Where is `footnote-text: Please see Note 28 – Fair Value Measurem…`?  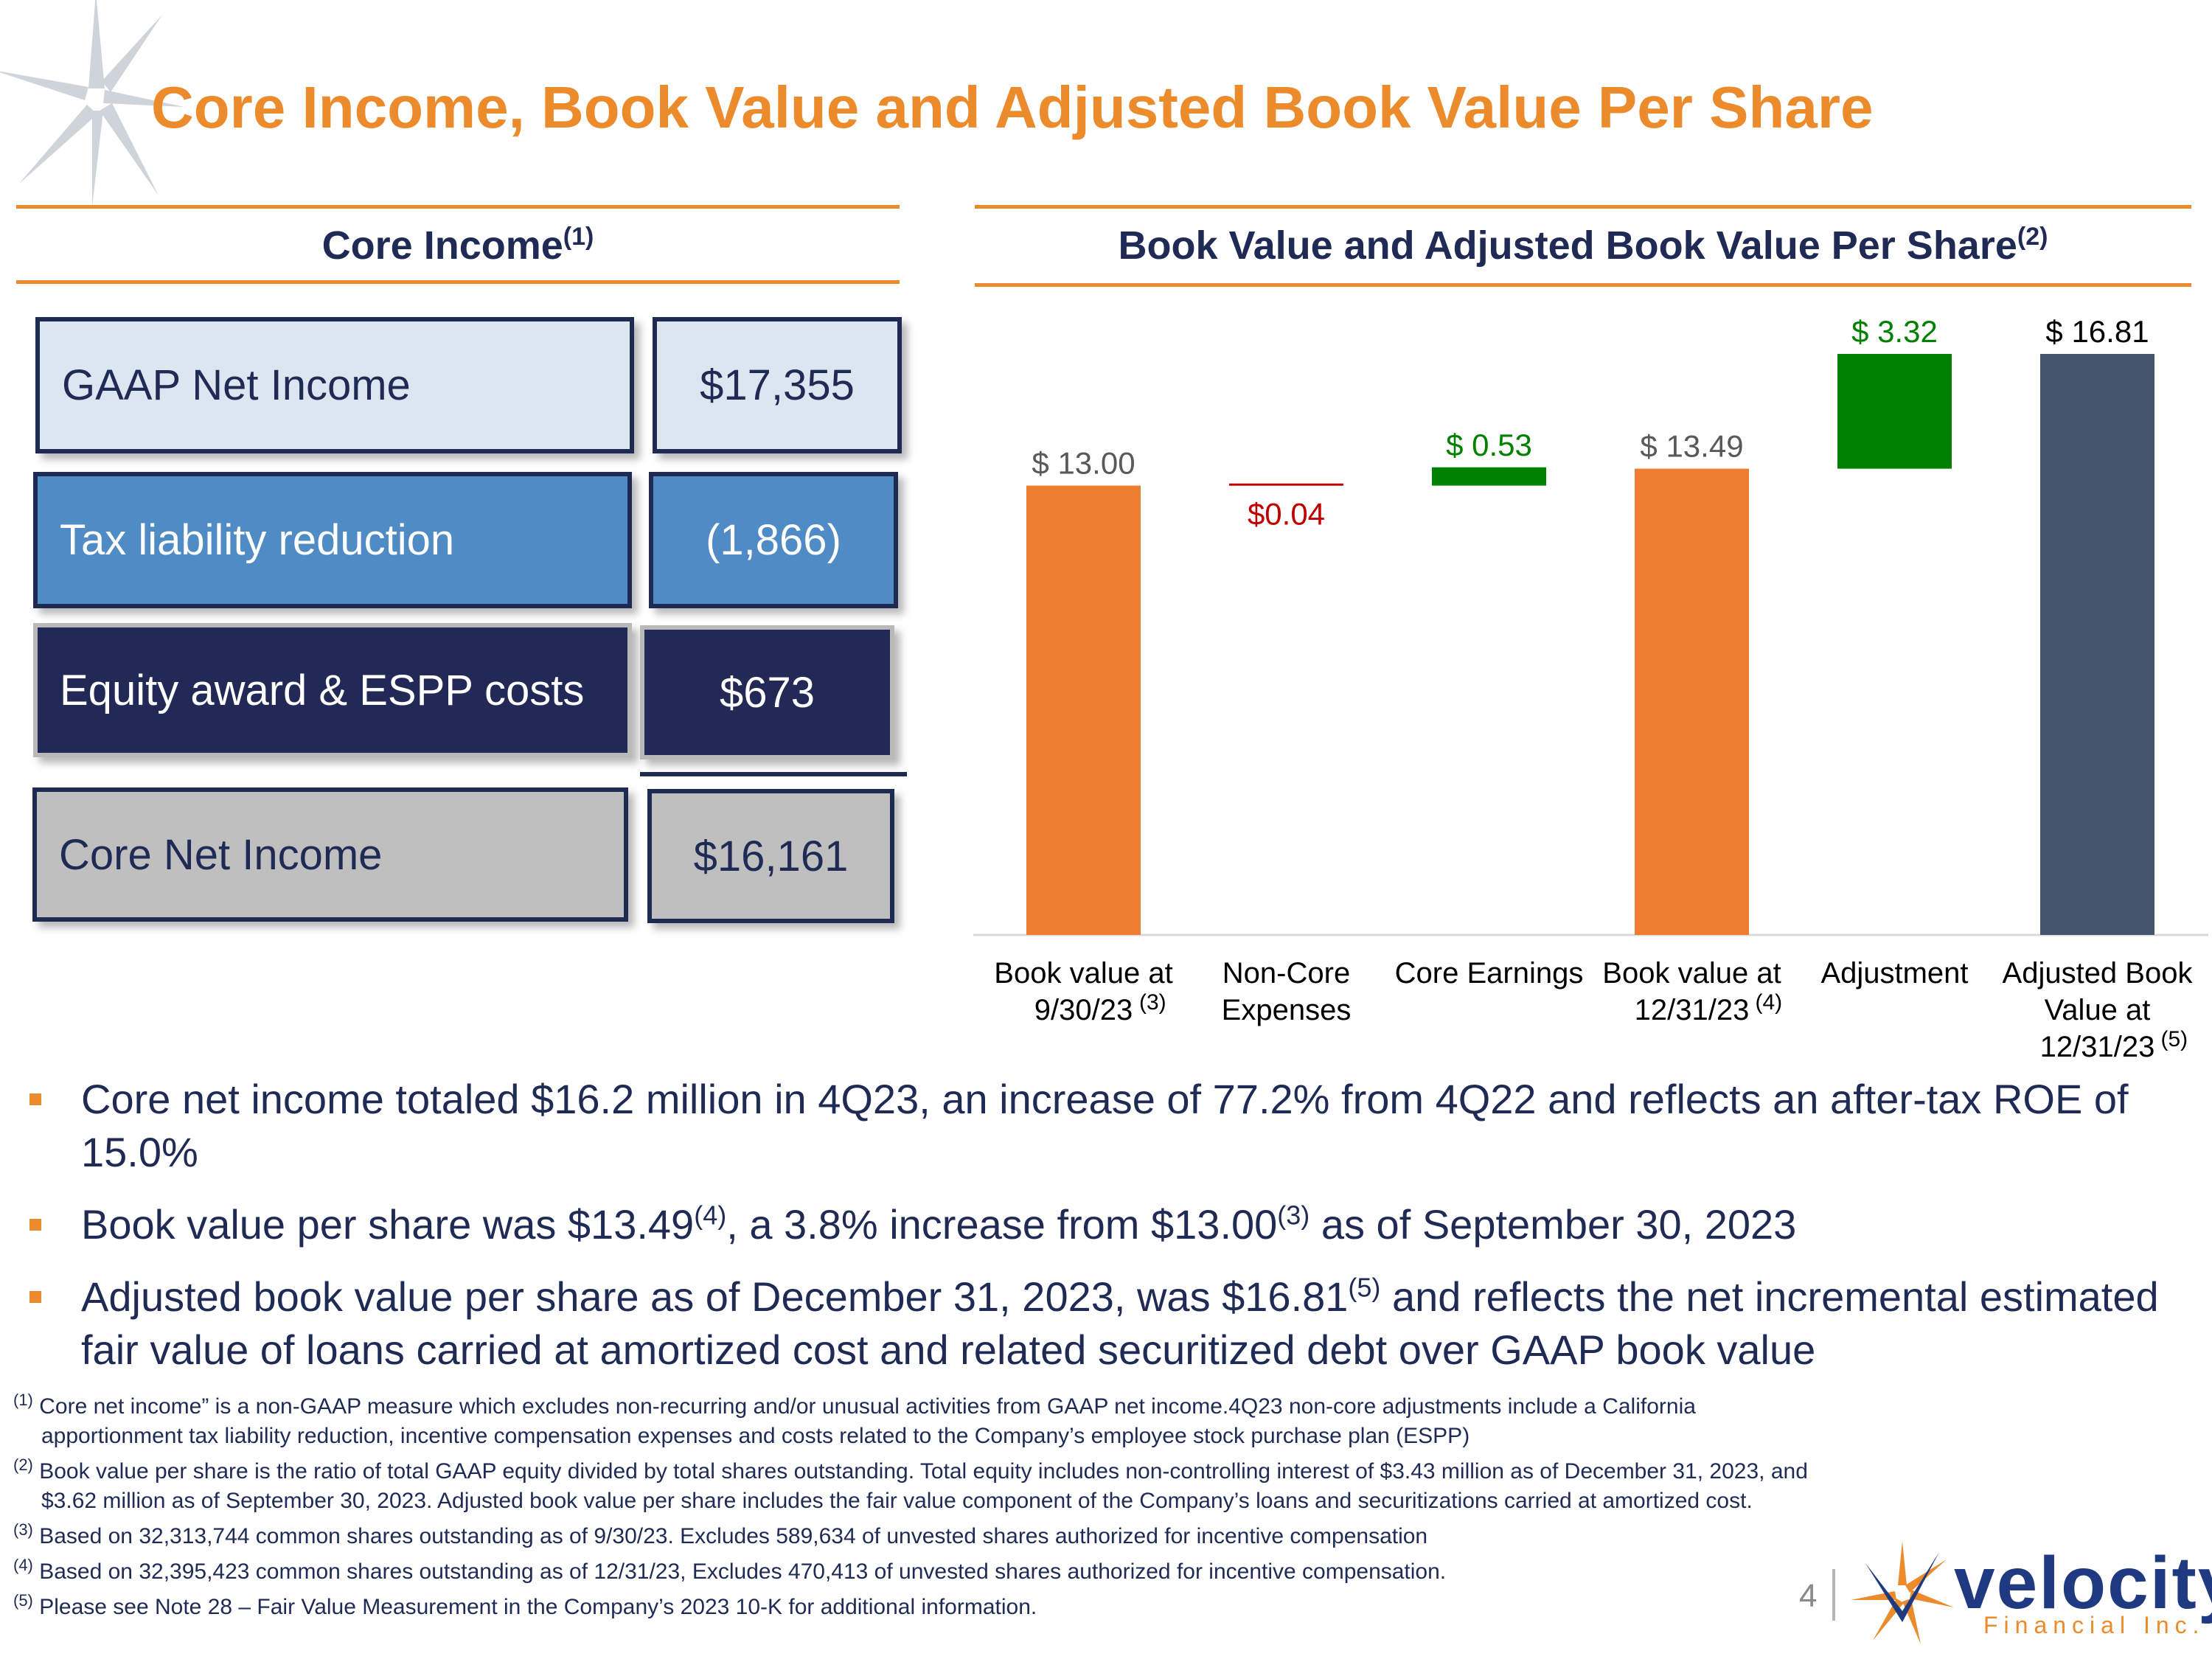 footnote-text: Please see Note 28 – Fair Value Measurem… is located at coordinates (534, 1607).